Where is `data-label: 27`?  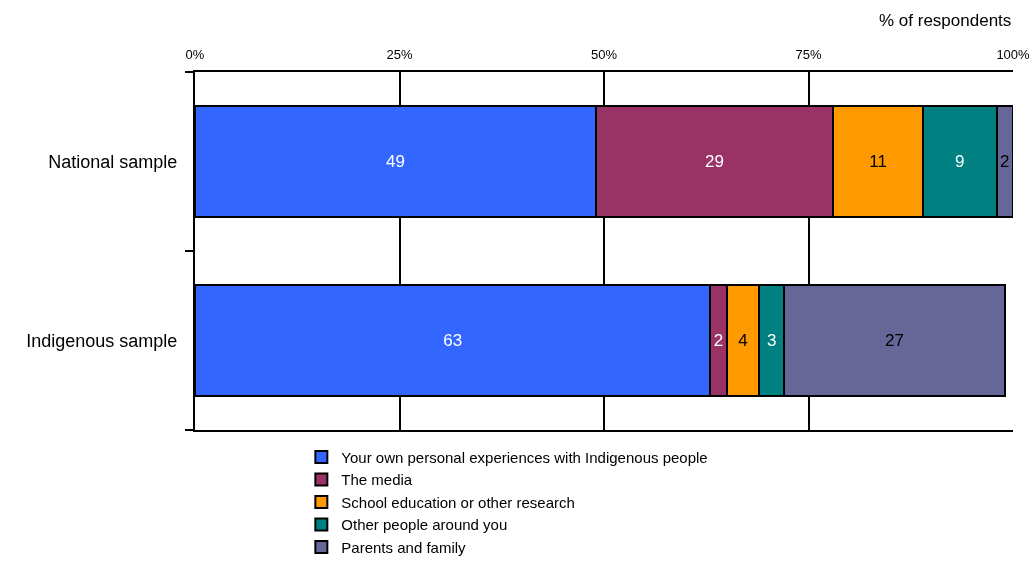 data-label: 27 is located at coordinates (894, 340).